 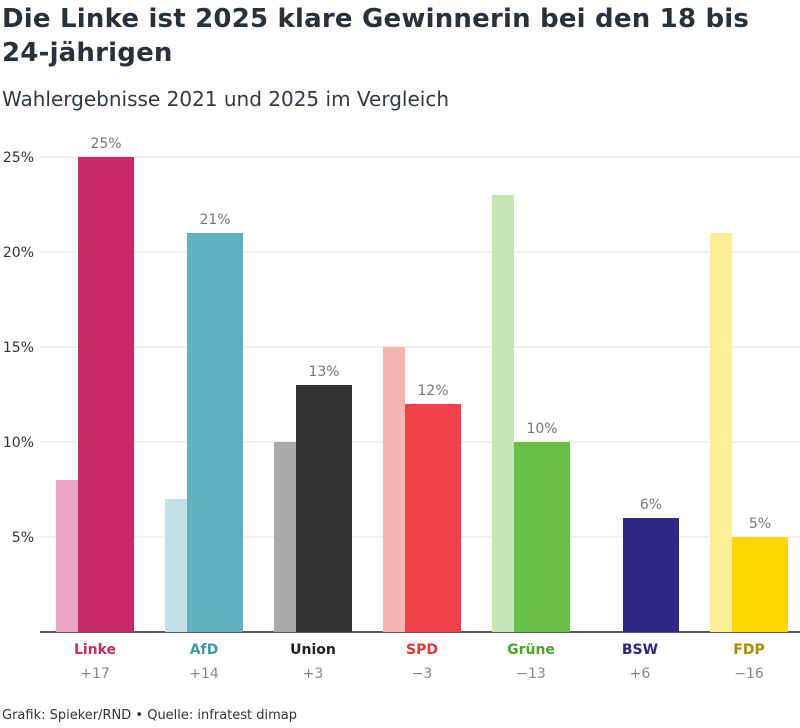 I want to click on category-label-bsw: BSW, so click(x=640, y=650).